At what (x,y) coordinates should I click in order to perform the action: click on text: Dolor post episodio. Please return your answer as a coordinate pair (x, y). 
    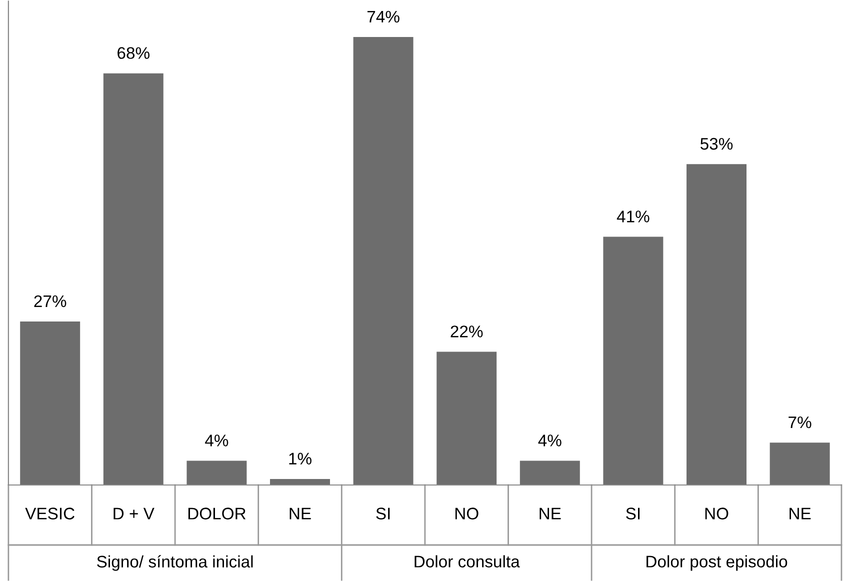
    Looking at the image, I should click on (717, 563).